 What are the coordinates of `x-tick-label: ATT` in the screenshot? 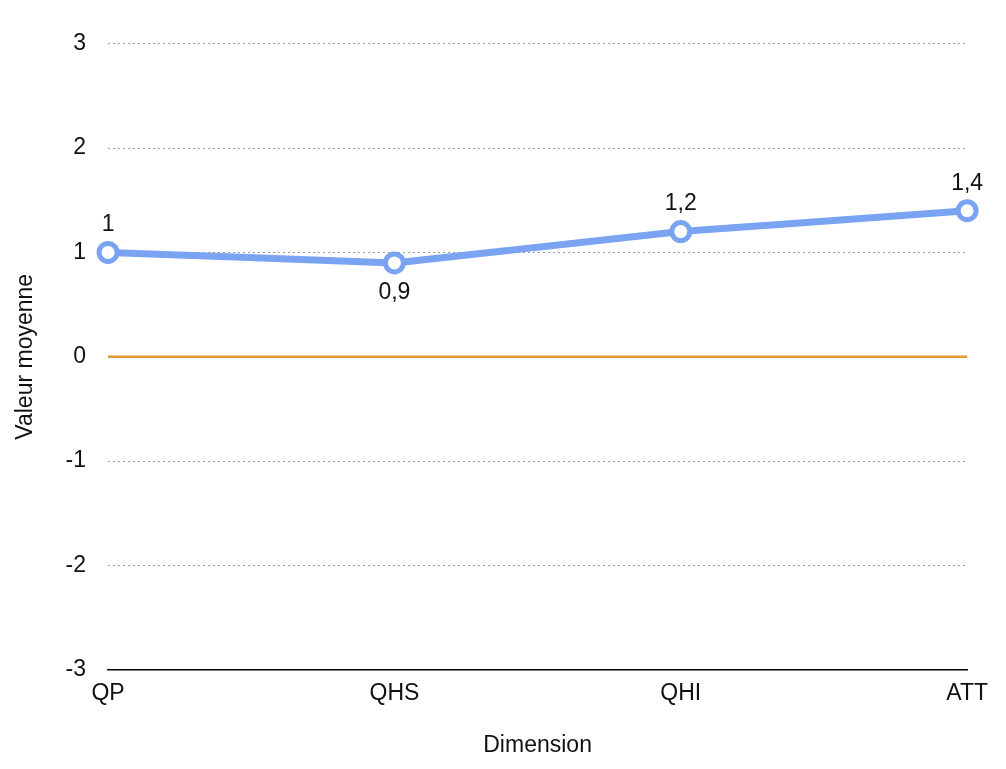 It's located at (967, 691).